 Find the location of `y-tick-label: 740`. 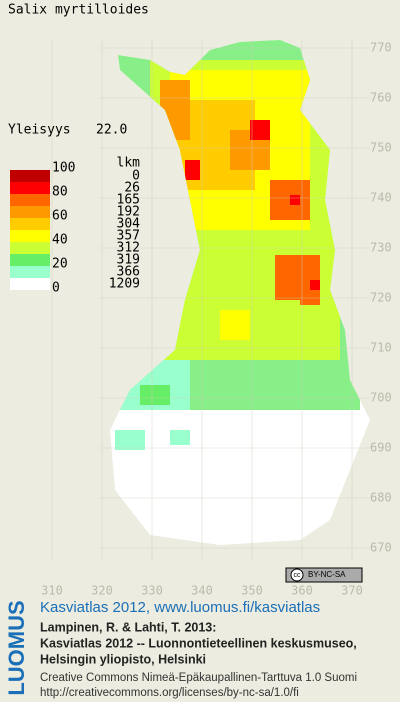

y-tick-label: 740 is located at coordinates (381, 198).